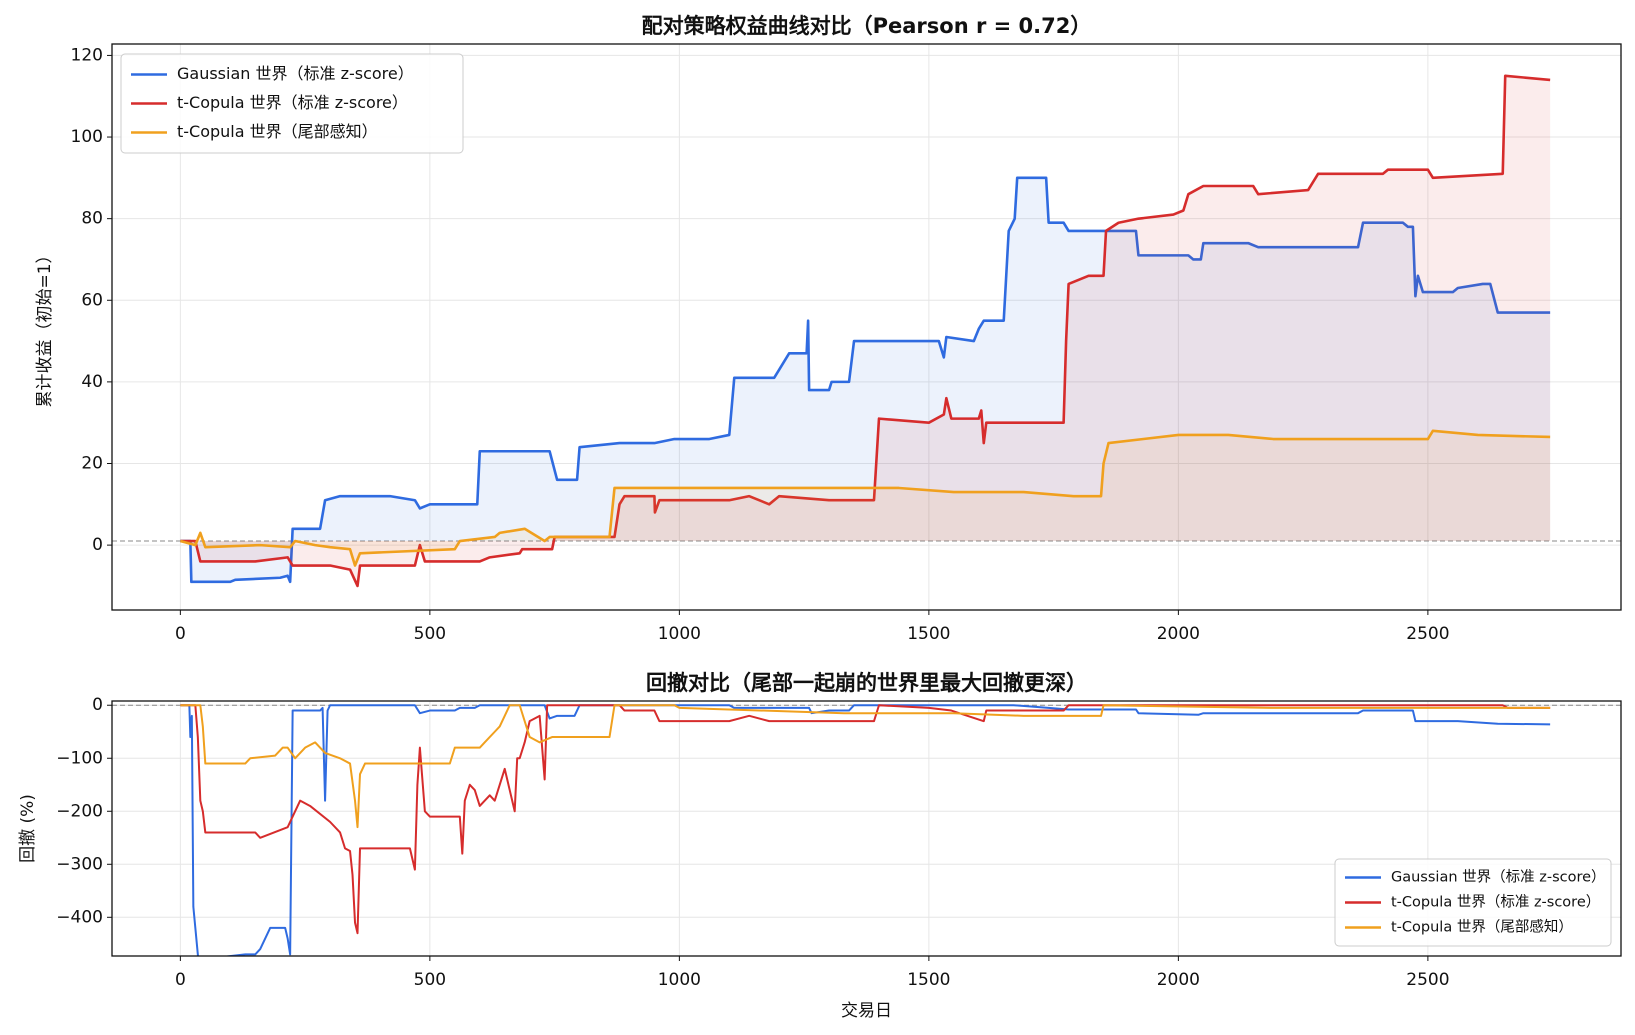 Image resolution: width=1635 pixels, height=1035 pixels. Describe the element at coordinates (79, 758) in the screenshot. I see `y-tick-label: −100` at that location.